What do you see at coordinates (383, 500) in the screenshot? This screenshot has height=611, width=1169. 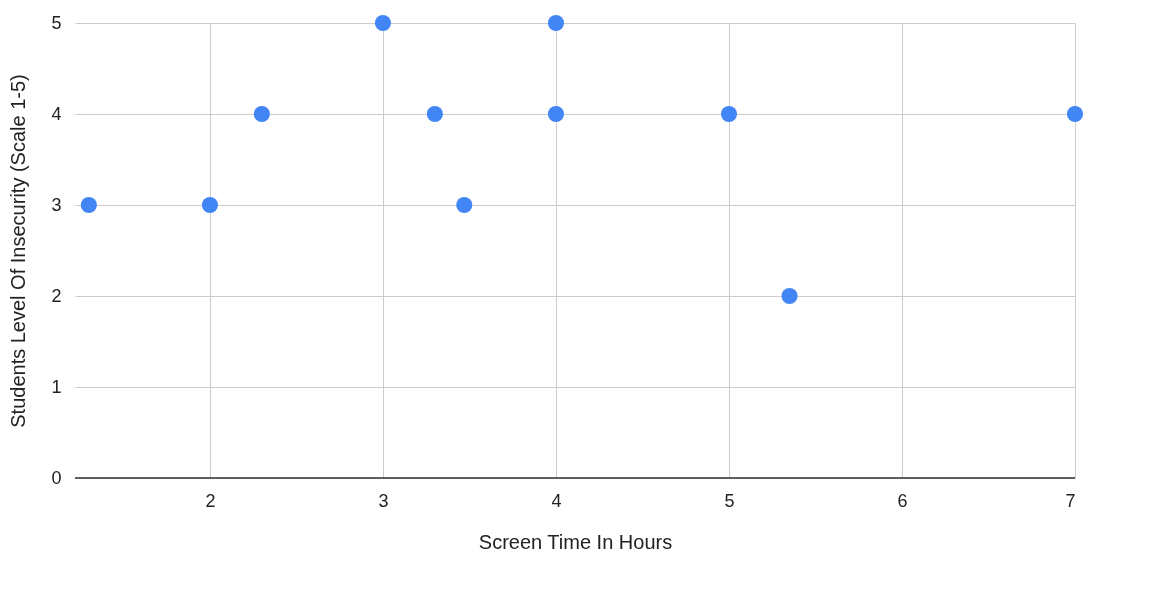 I see `x-tick-label: 3` at bounding box center [383, 500].